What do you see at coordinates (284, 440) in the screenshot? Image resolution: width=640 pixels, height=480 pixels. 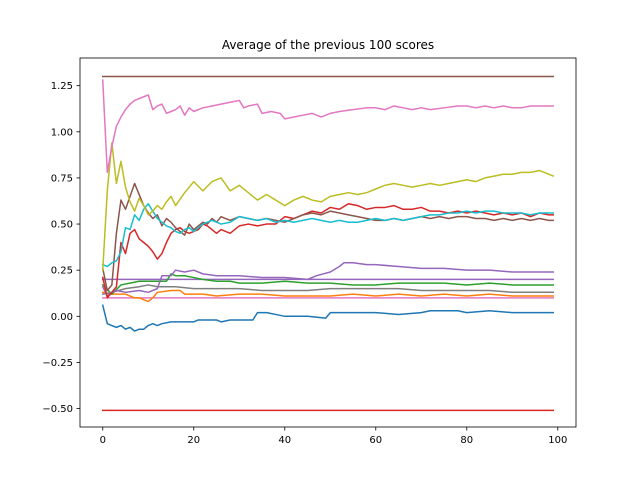 I see `x-tick-label: 40` at bounding box center [284, 440].